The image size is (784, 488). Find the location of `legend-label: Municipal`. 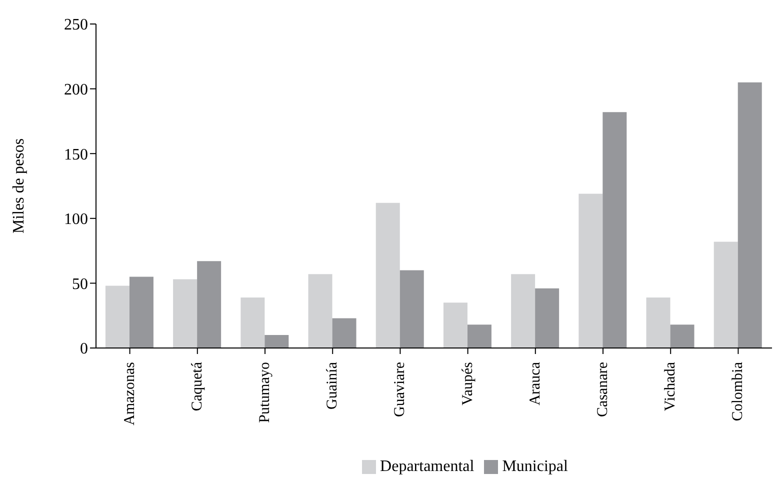

legend-label: Municipal is located at coordinates (535, 466).